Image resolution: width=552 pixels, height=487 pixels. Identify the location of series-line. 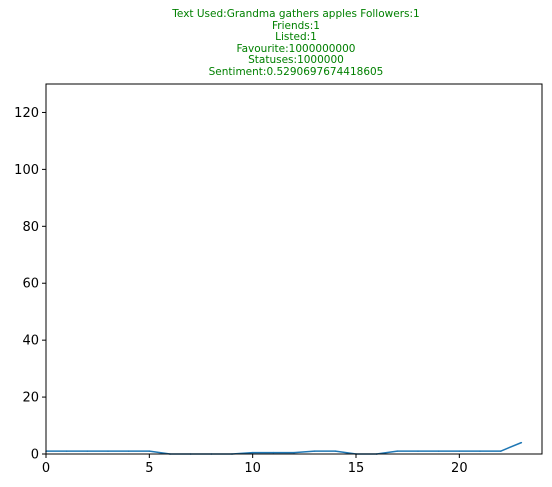
(284, 448).